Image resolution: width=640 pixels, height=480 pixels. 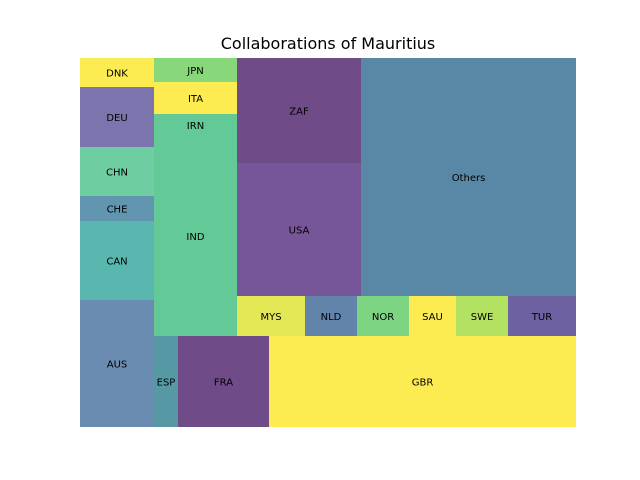 I want to click on treemap-cell-swe: SWE, so click(x=482, y=316).